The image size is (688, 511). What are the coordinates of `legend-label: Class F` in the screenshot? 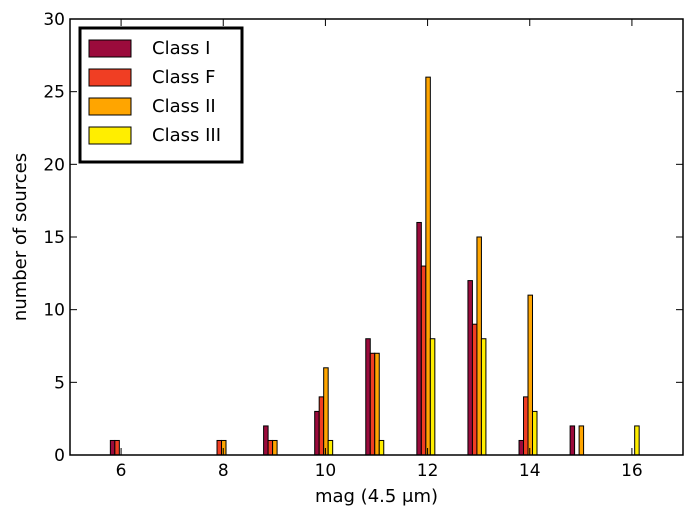 It's located at (183, 77).